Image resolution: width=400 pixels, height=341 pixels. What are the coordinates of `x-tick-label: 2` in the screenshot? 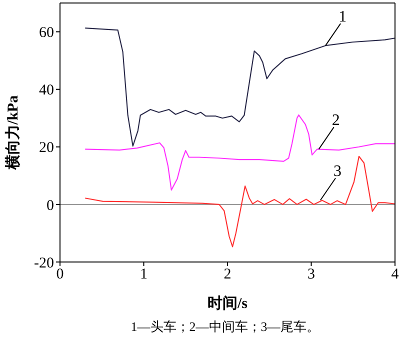 It's located at (228, 274).